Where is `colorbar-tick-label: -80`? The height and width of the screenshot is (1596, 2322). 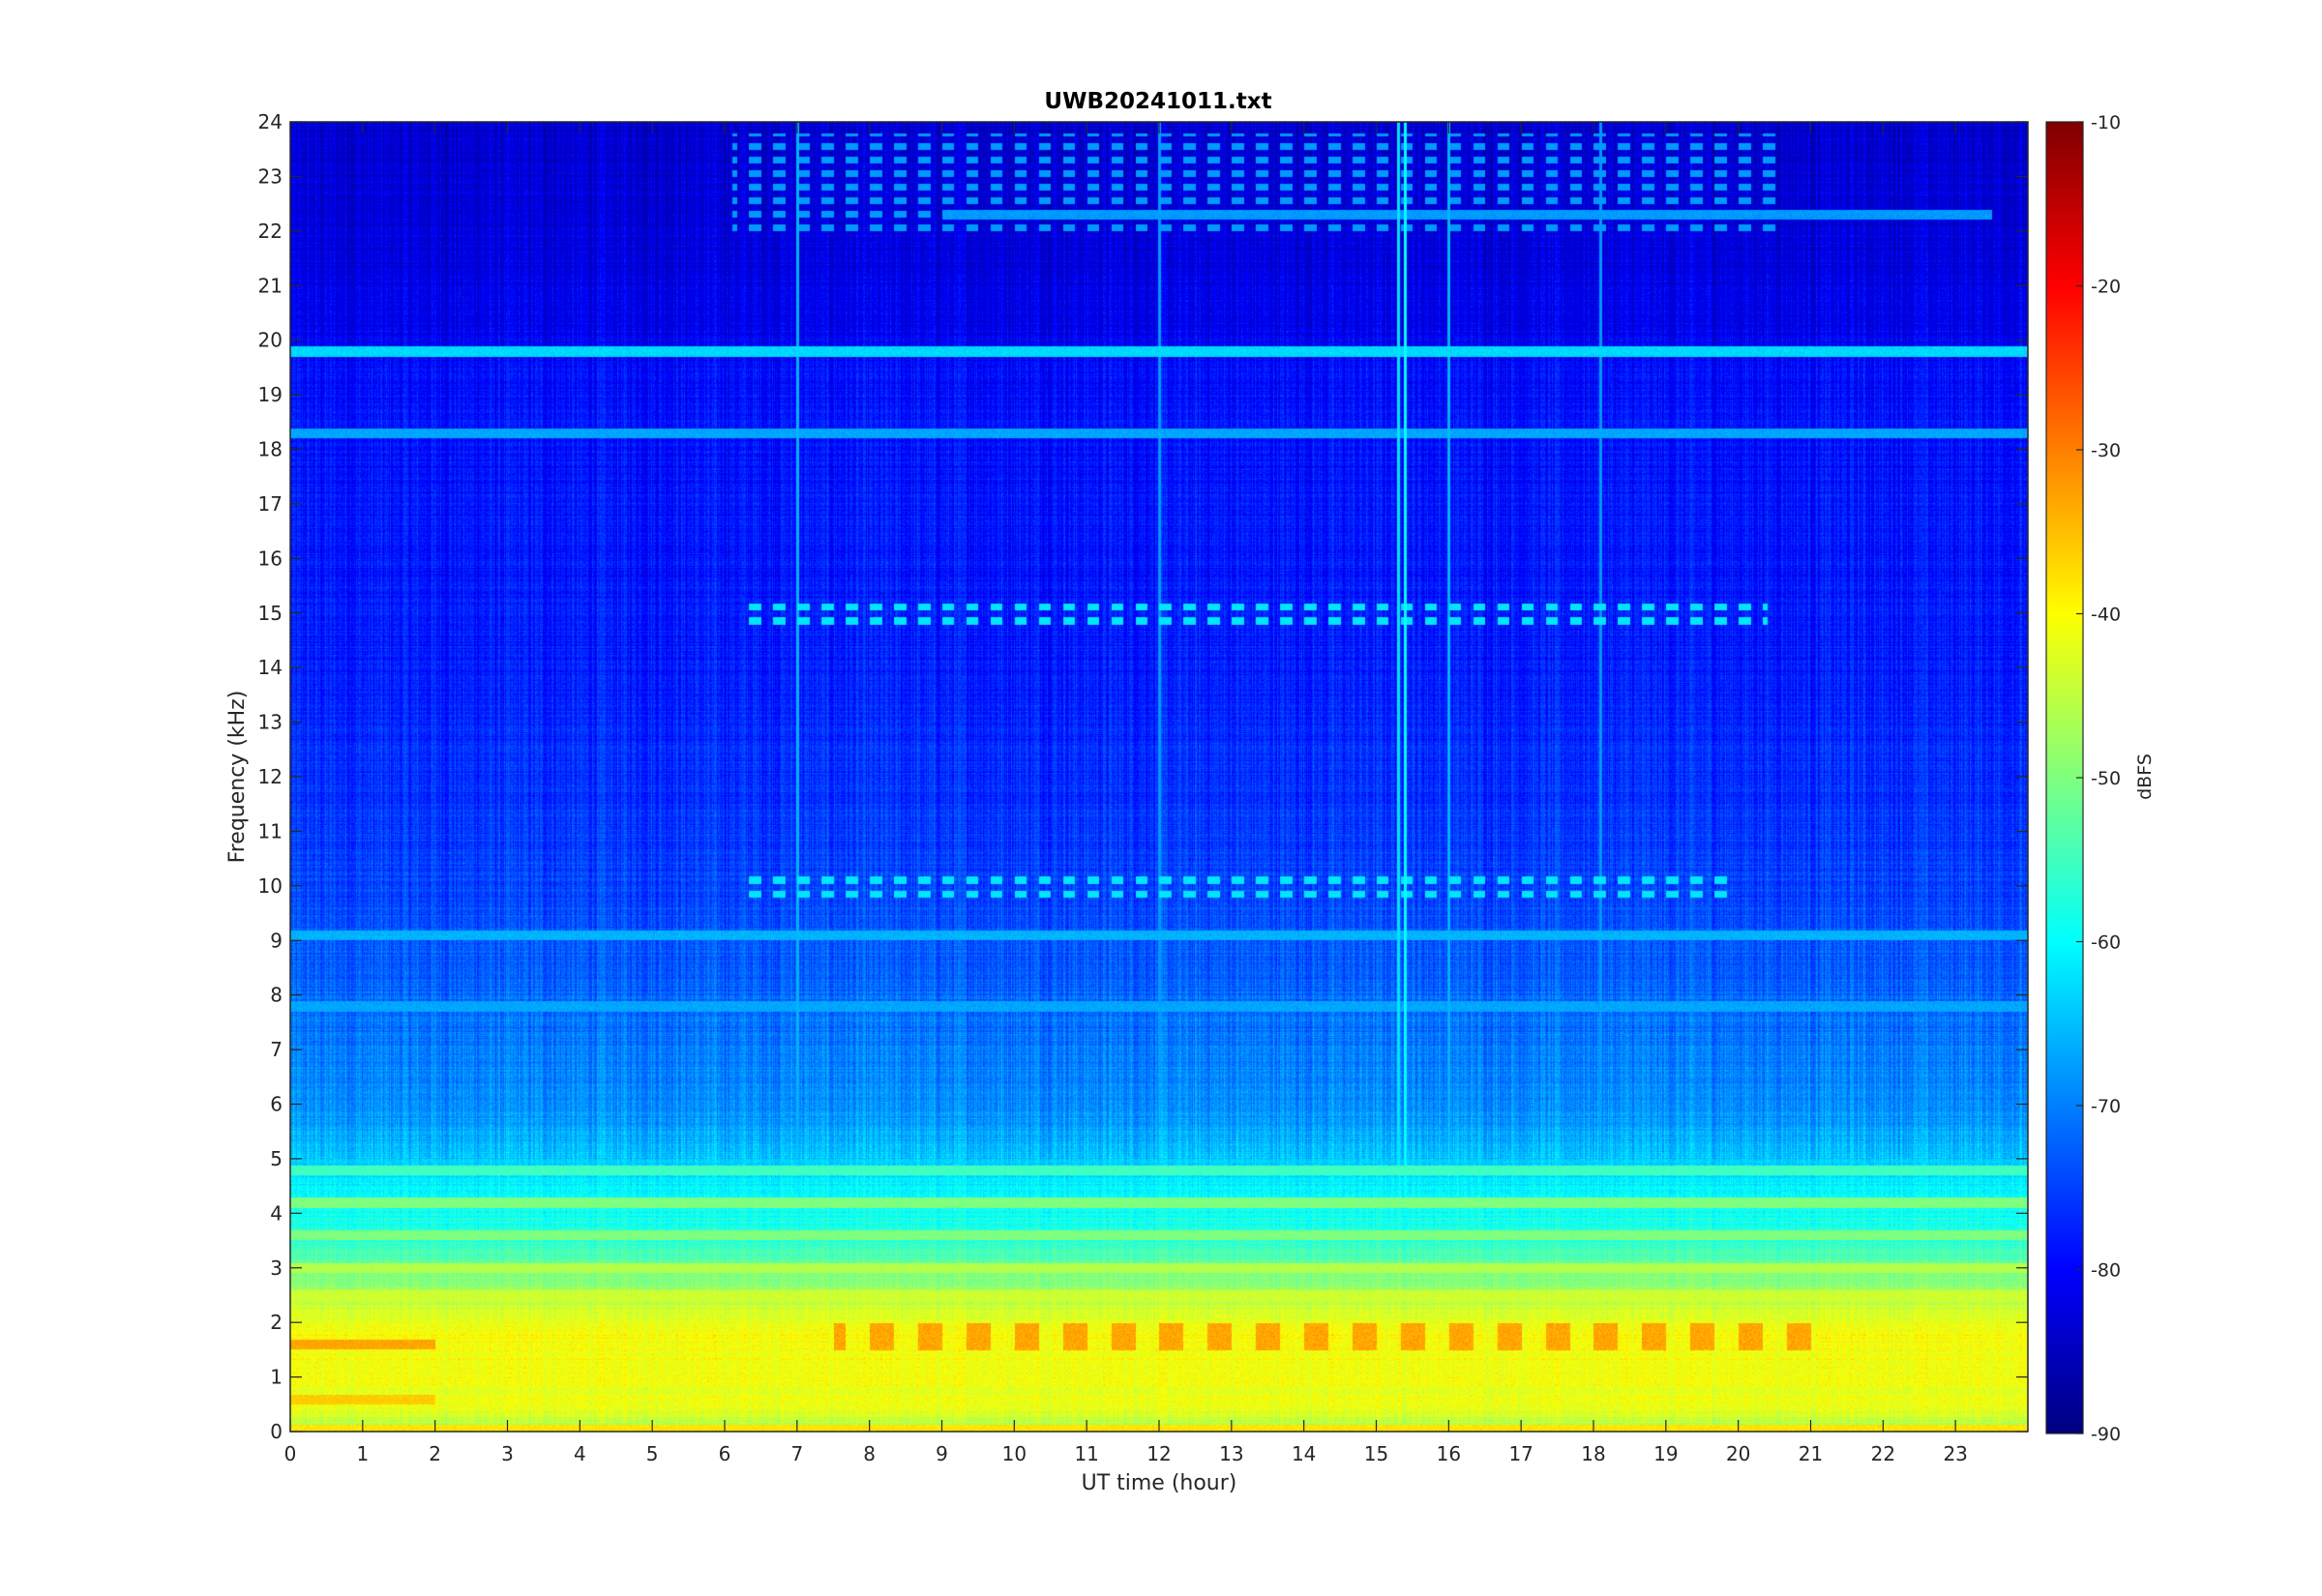 colorbar-tick-label: -80 is located at coordinates (2106, 1271).